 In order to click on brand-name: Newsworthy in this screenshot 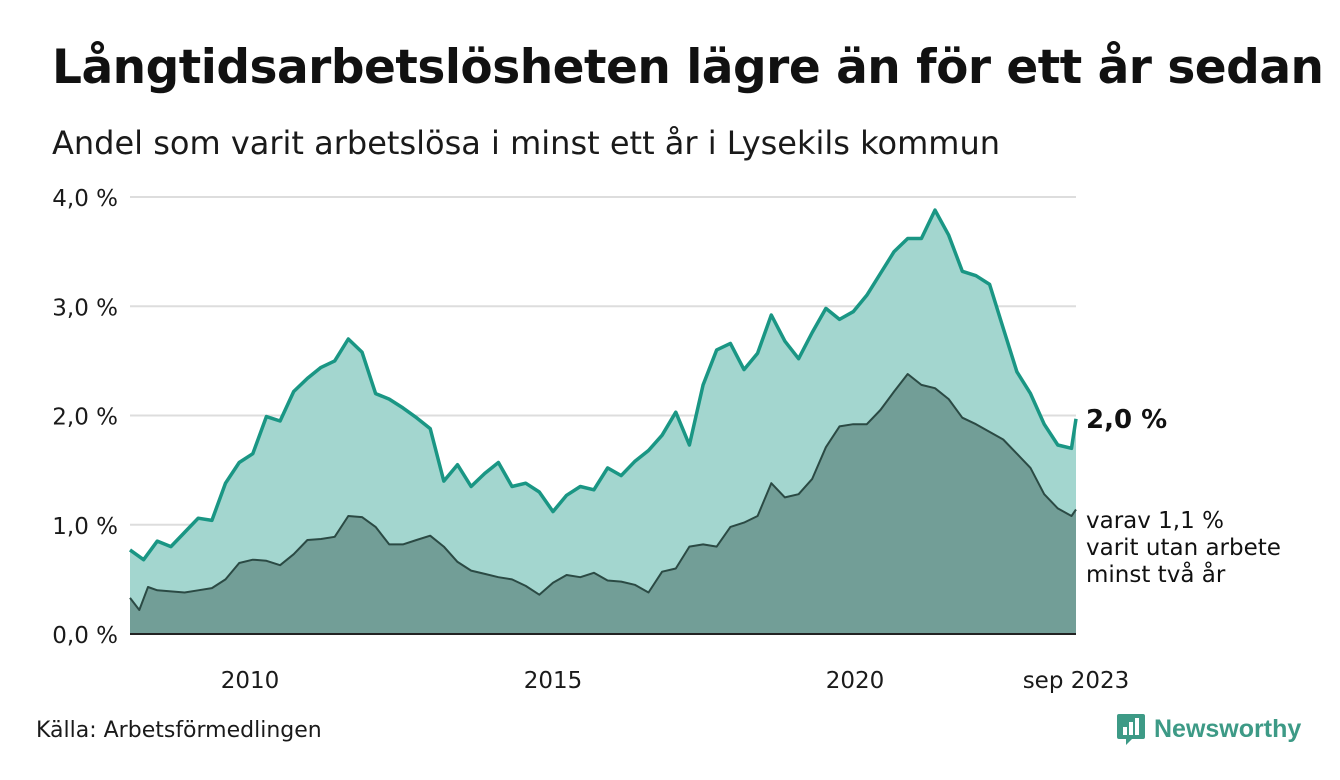, I will do `click(1228, 728)`.